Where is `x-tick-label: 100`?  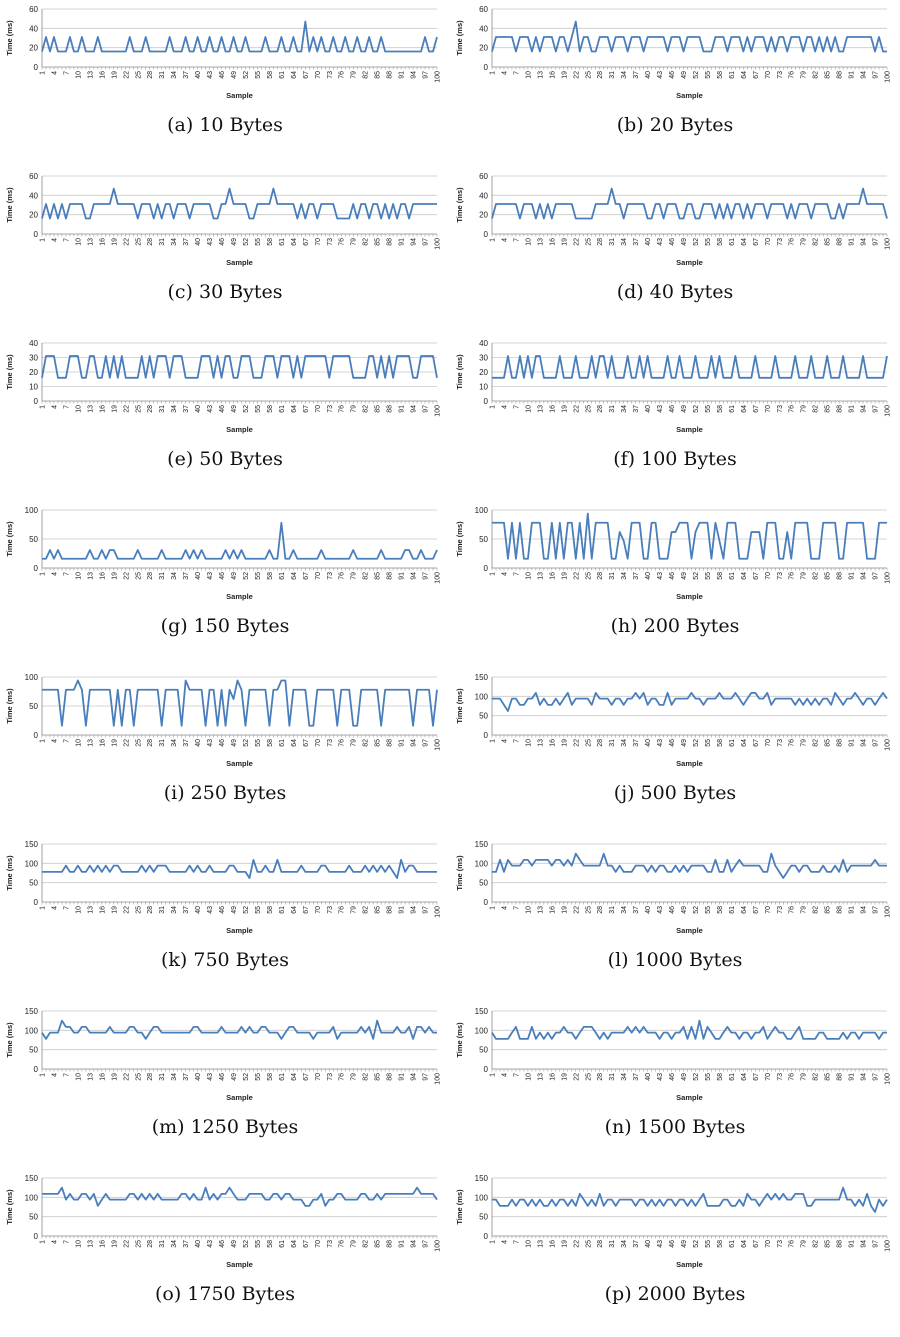
x-tick-label: 100 is located at coordinates (438, 411).